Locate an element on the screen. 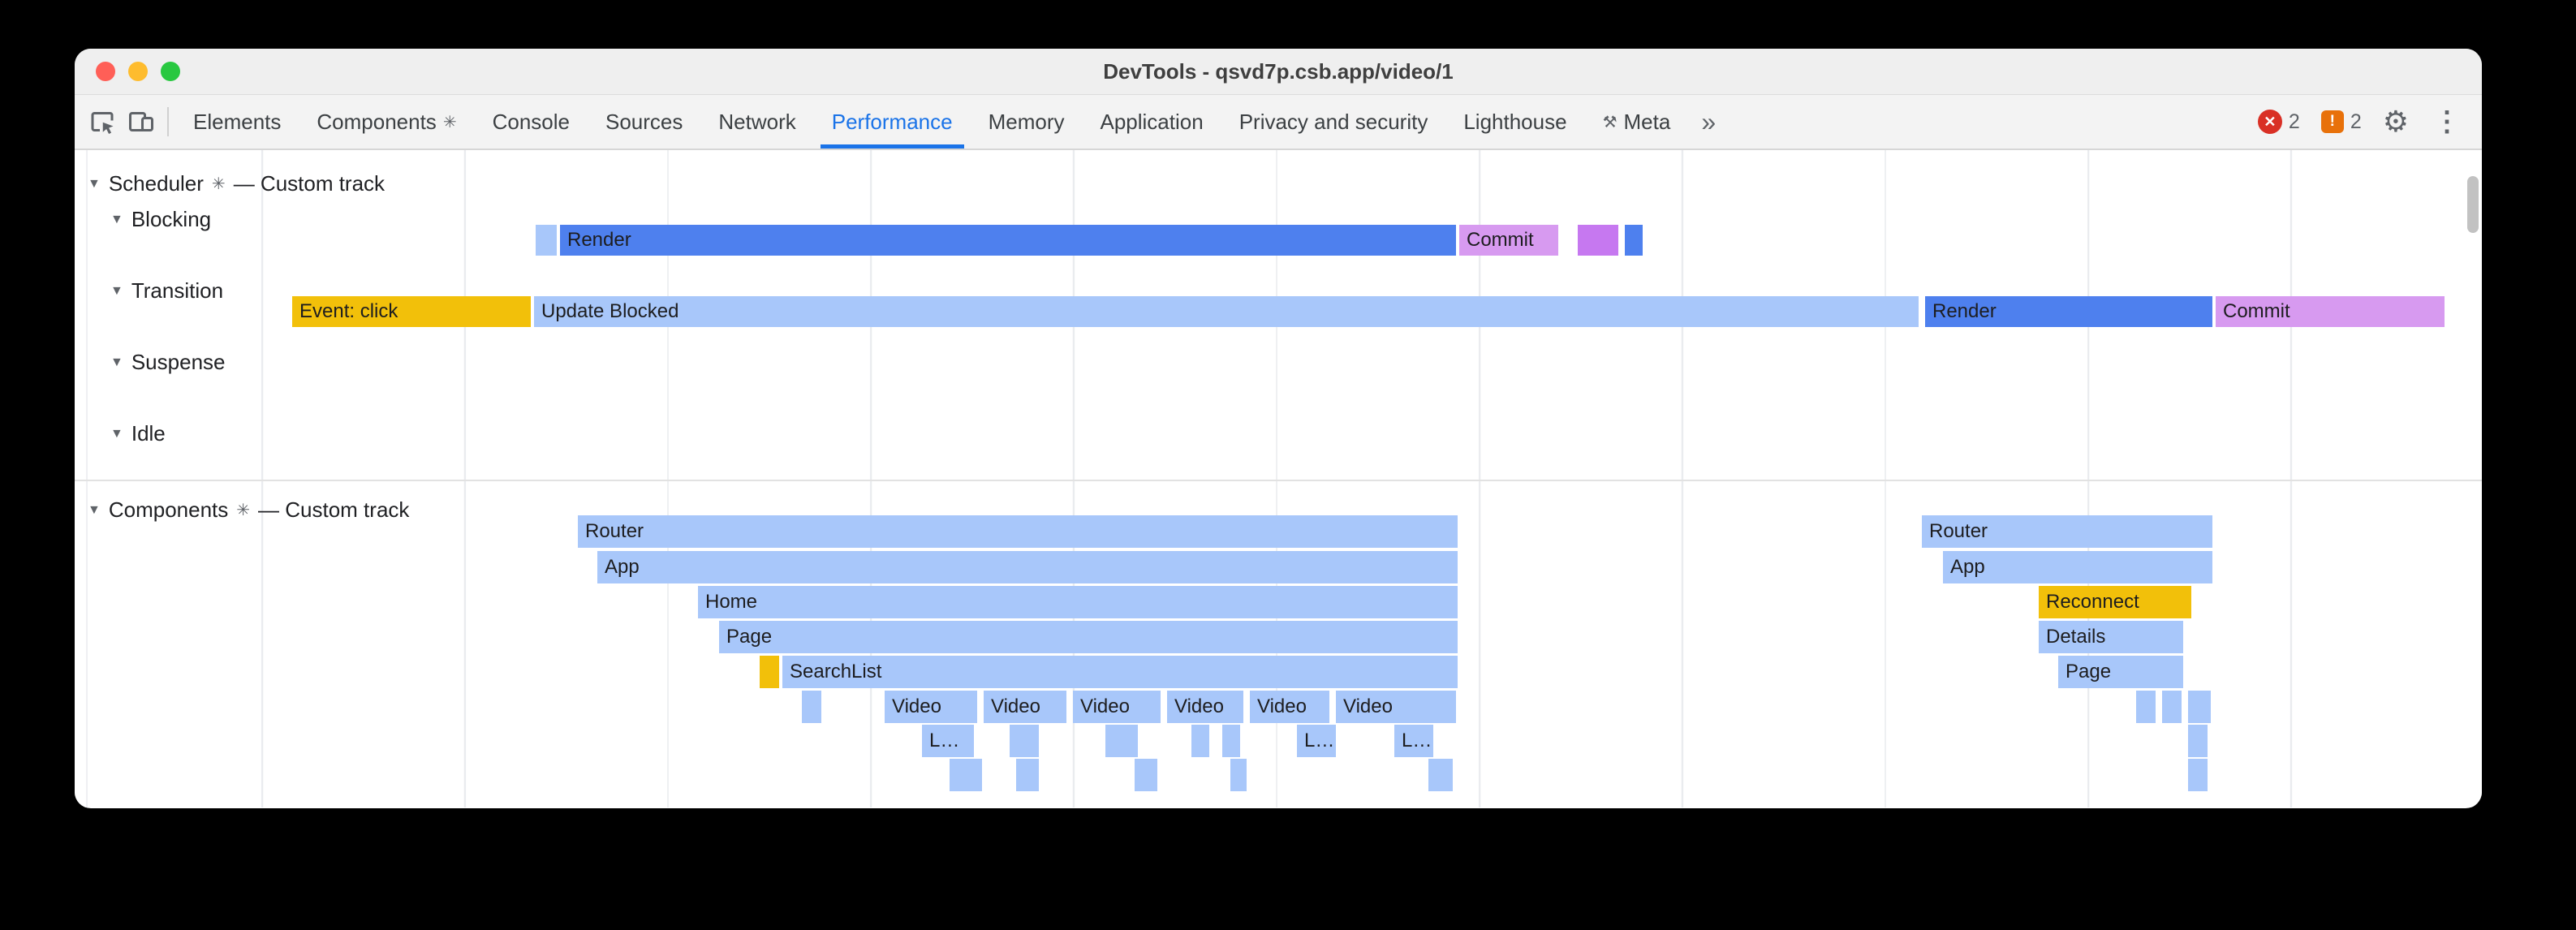  warning-count-badge: ! 2 is located at coordinates (2341, 122).